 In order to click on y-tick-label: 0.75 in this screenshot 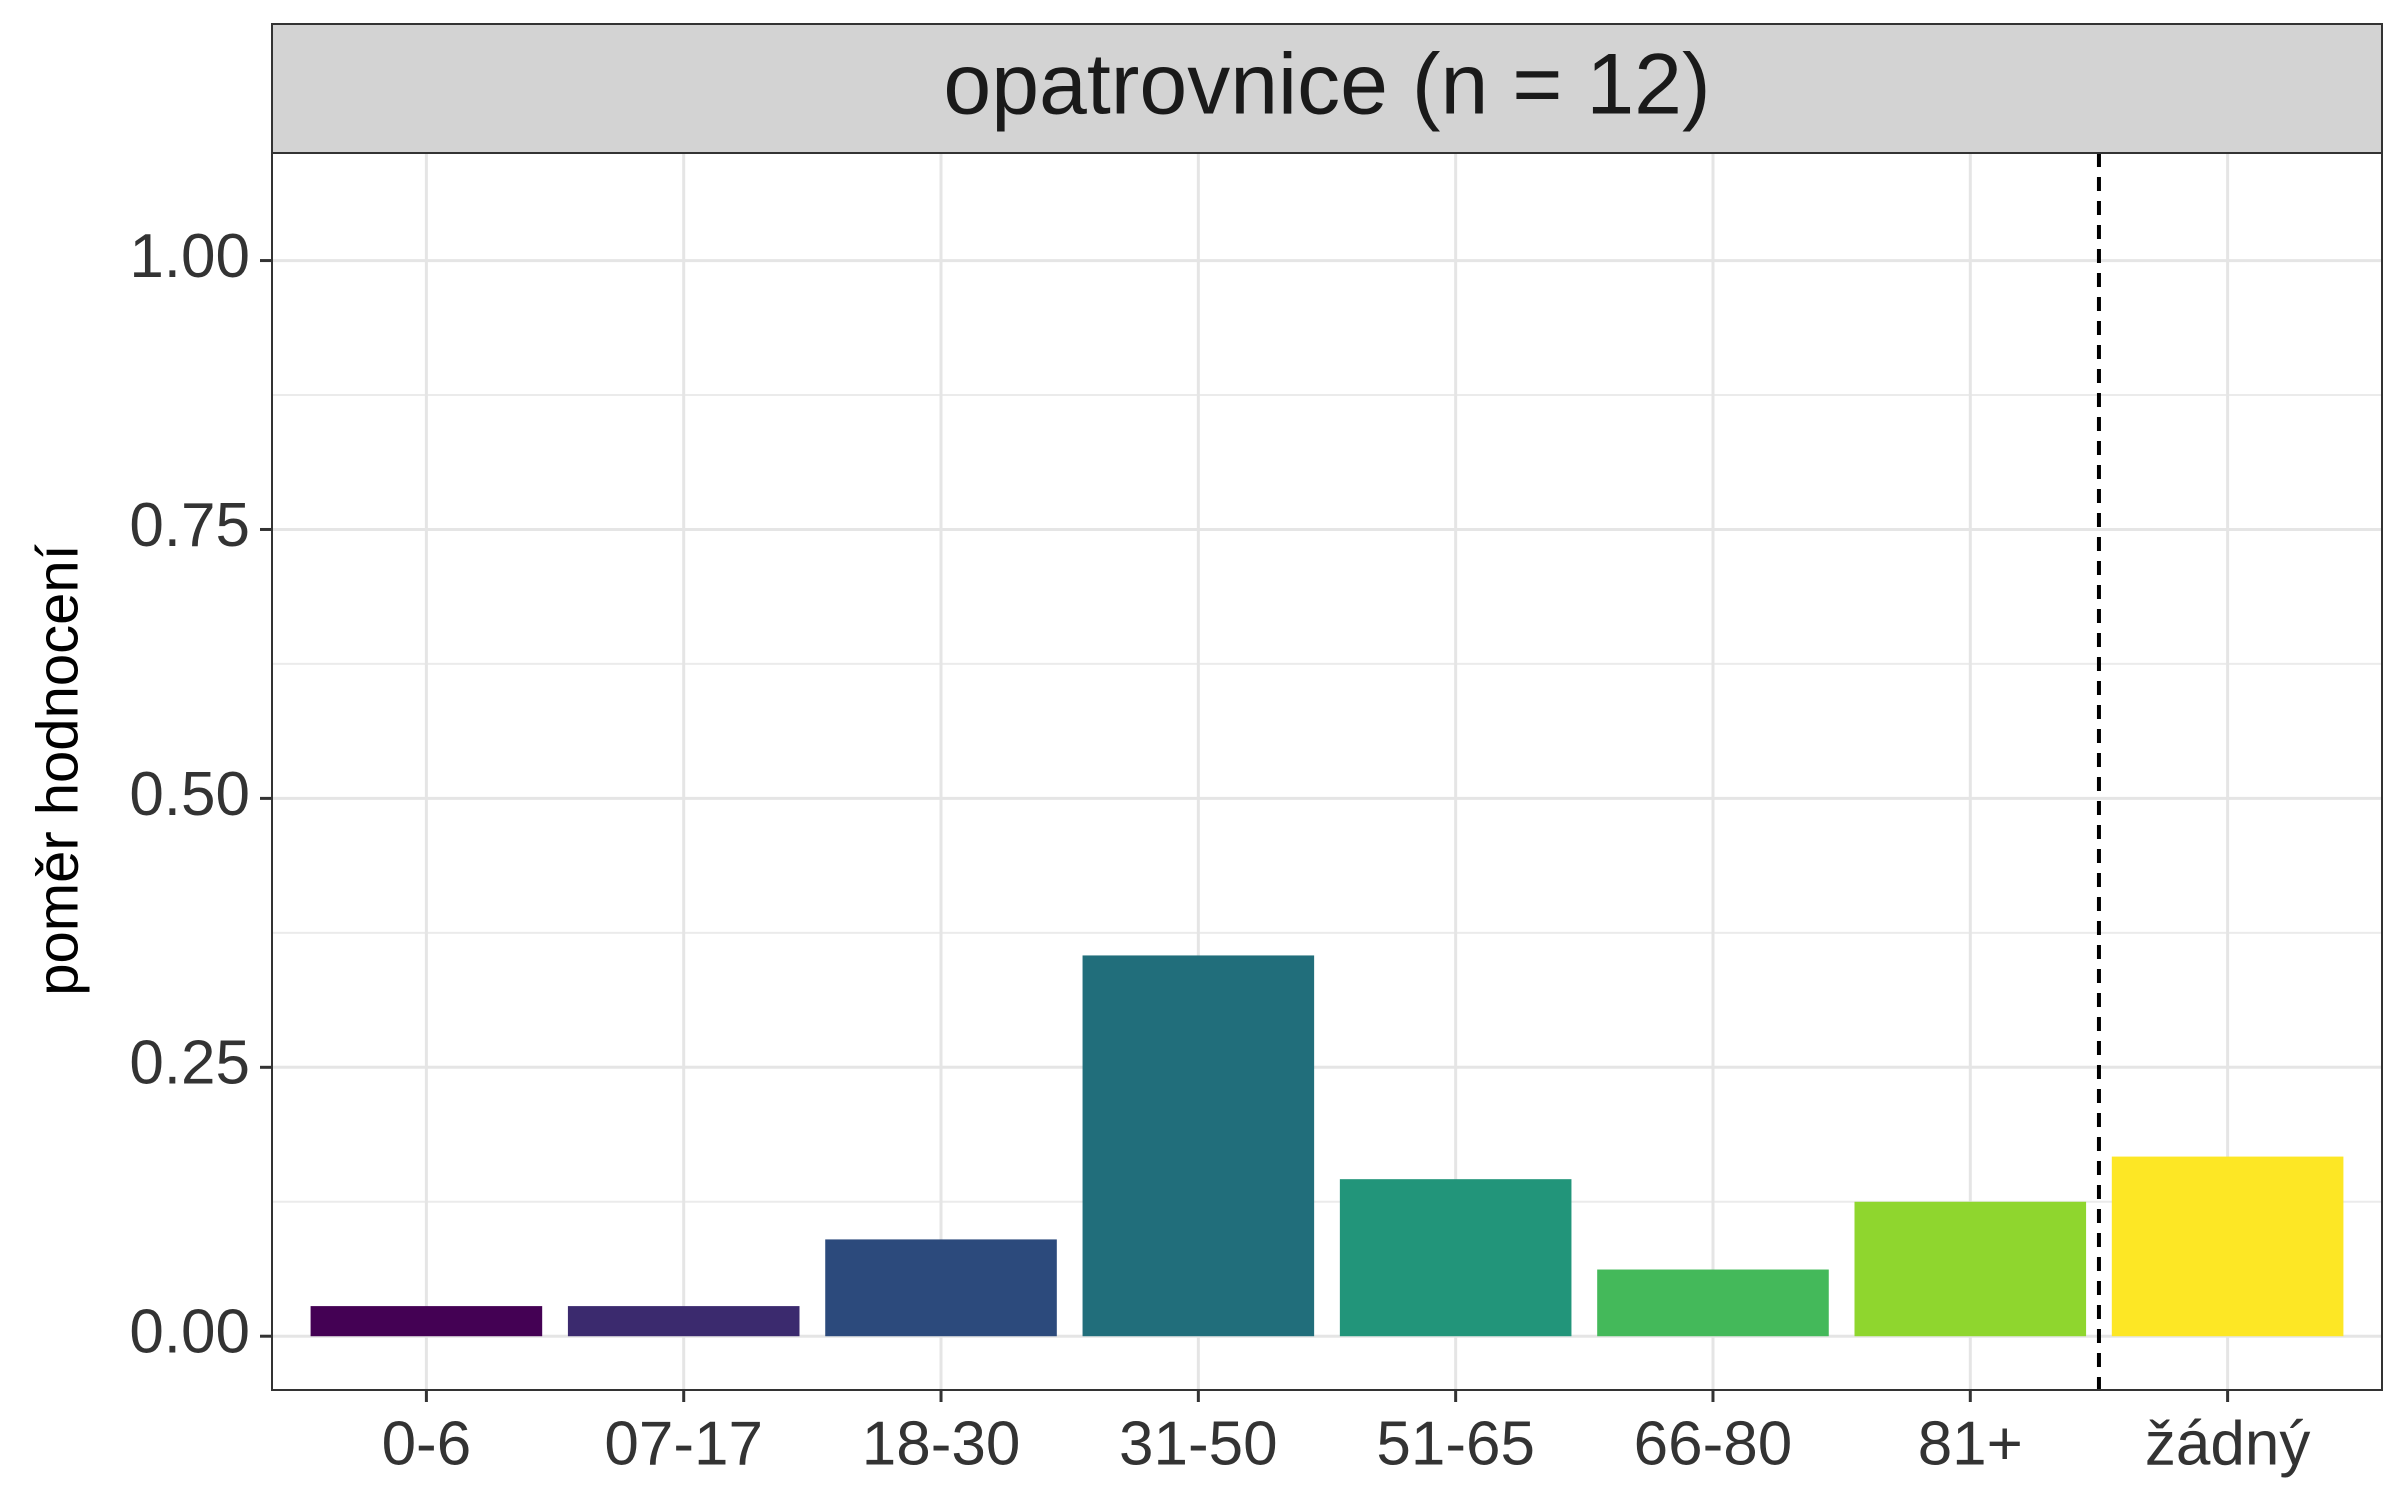, I will do `click(189, 525)`.